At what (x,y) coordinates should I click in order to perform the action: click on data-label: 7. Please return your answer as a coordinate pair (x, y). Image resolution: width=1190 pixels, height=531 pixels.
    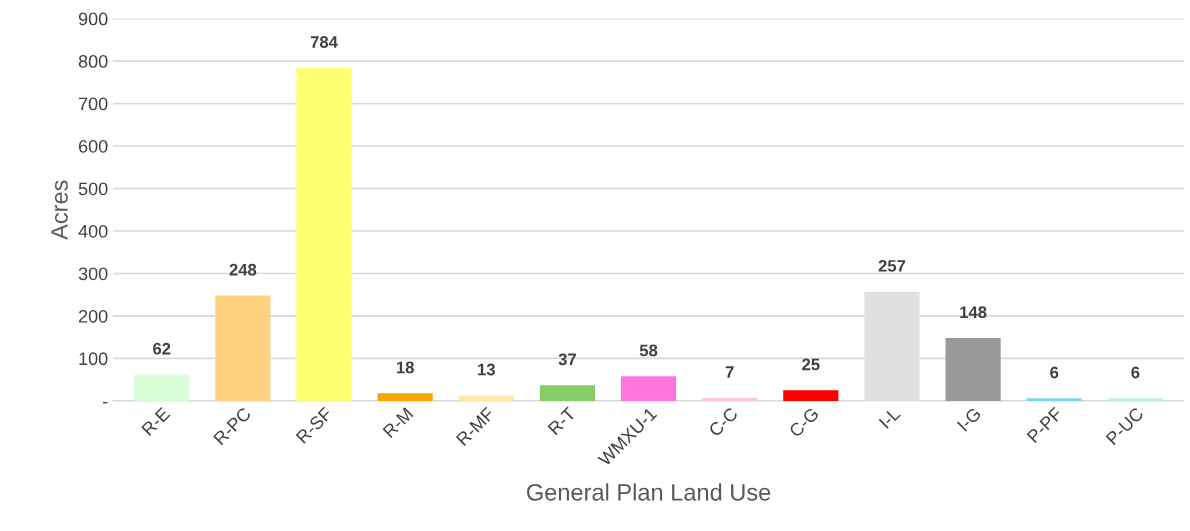
    Looking at the image, I should click on (729, 372).